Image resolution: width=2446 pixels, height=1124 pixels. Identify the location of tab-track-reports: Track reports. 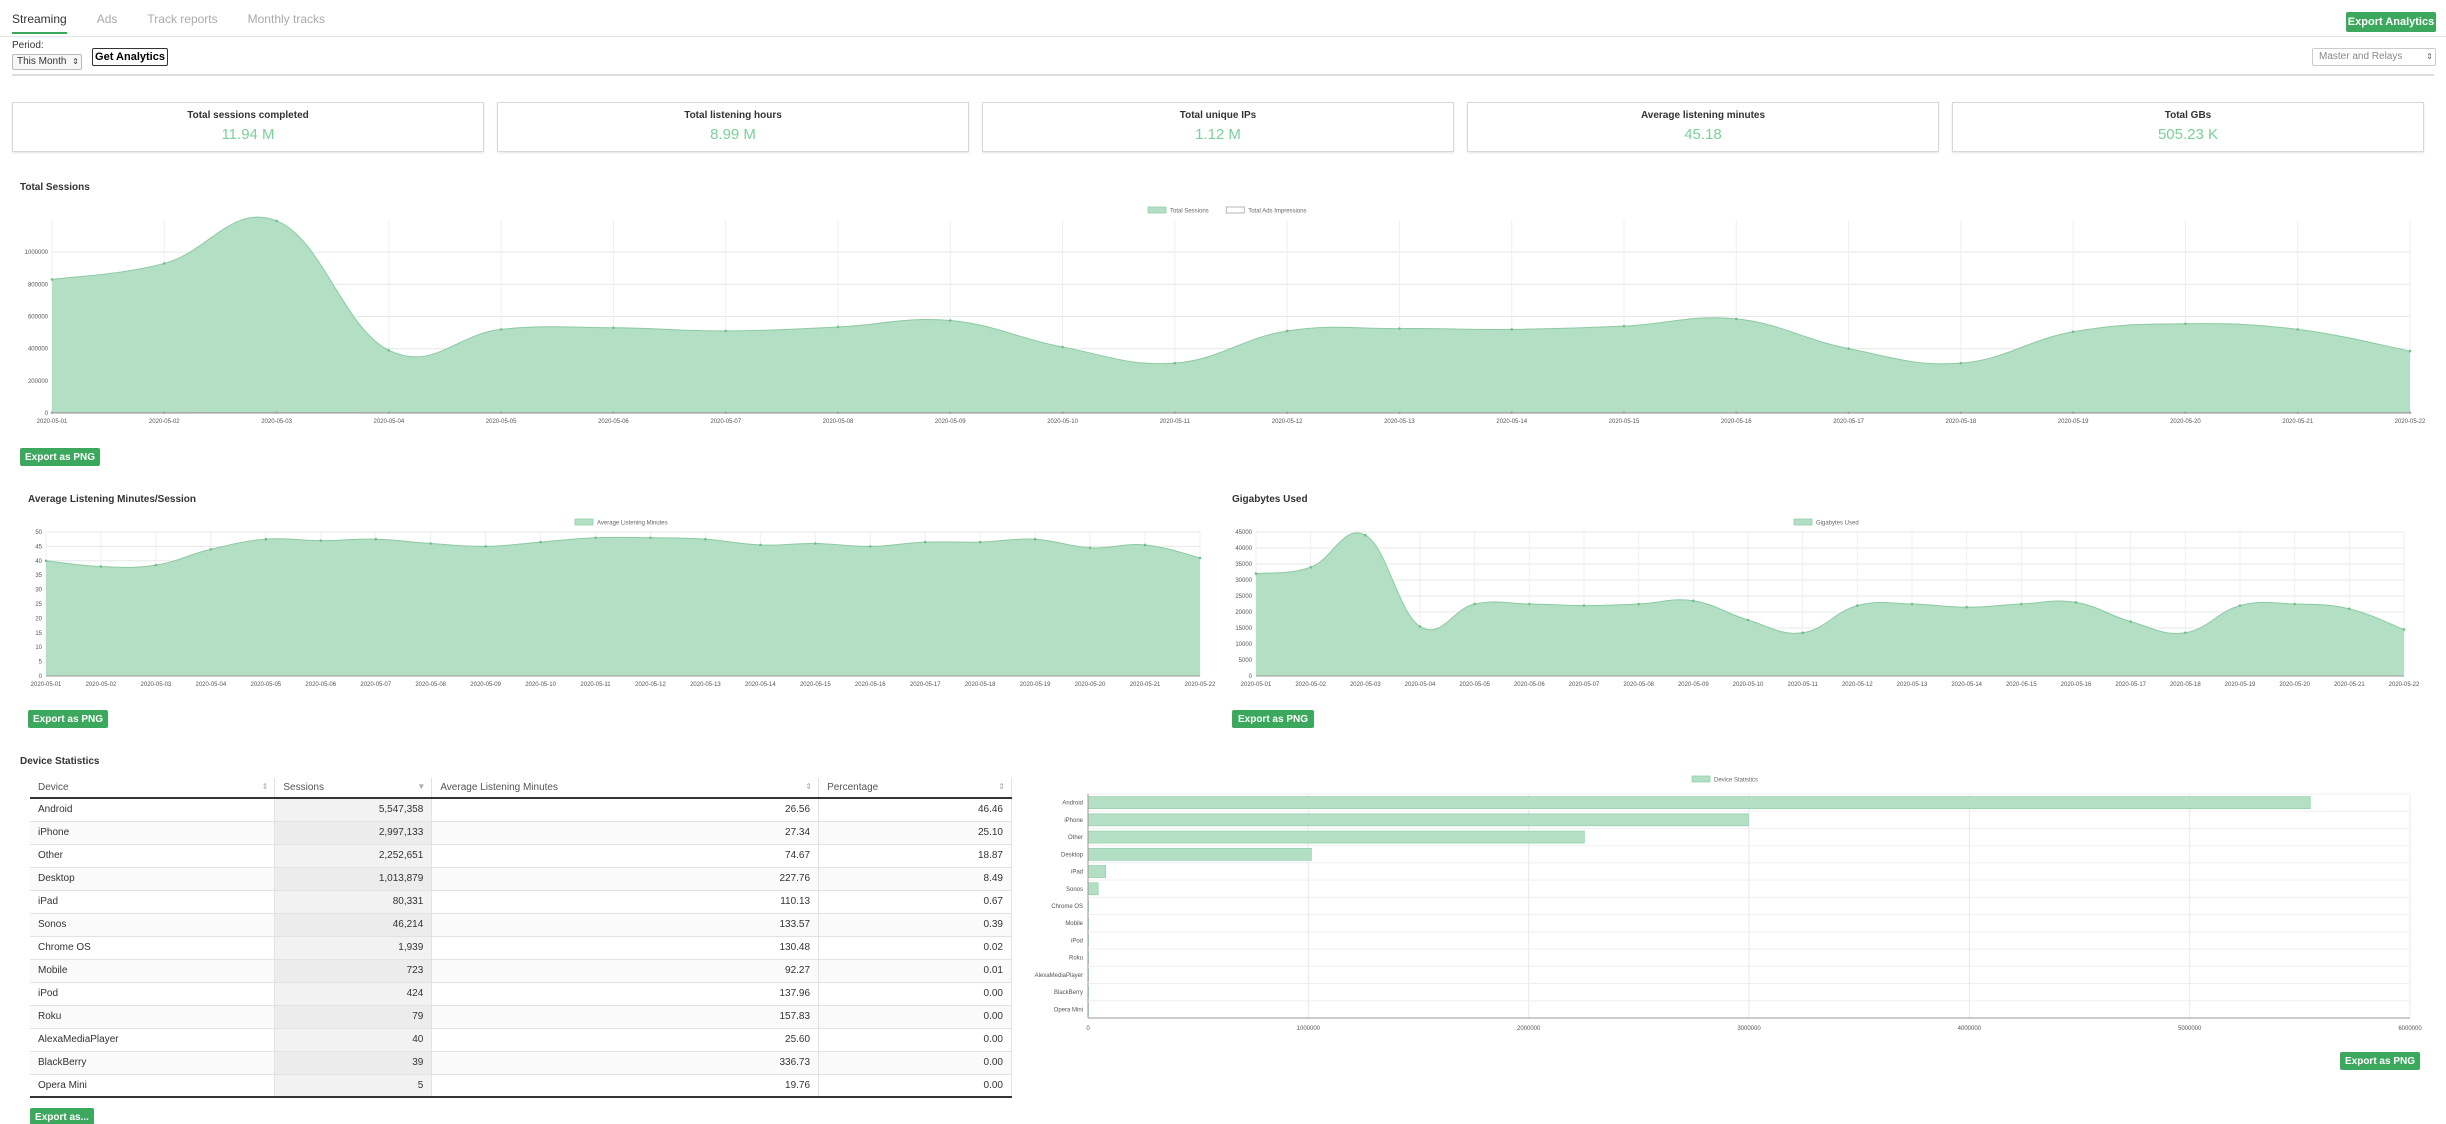
(182, 19).